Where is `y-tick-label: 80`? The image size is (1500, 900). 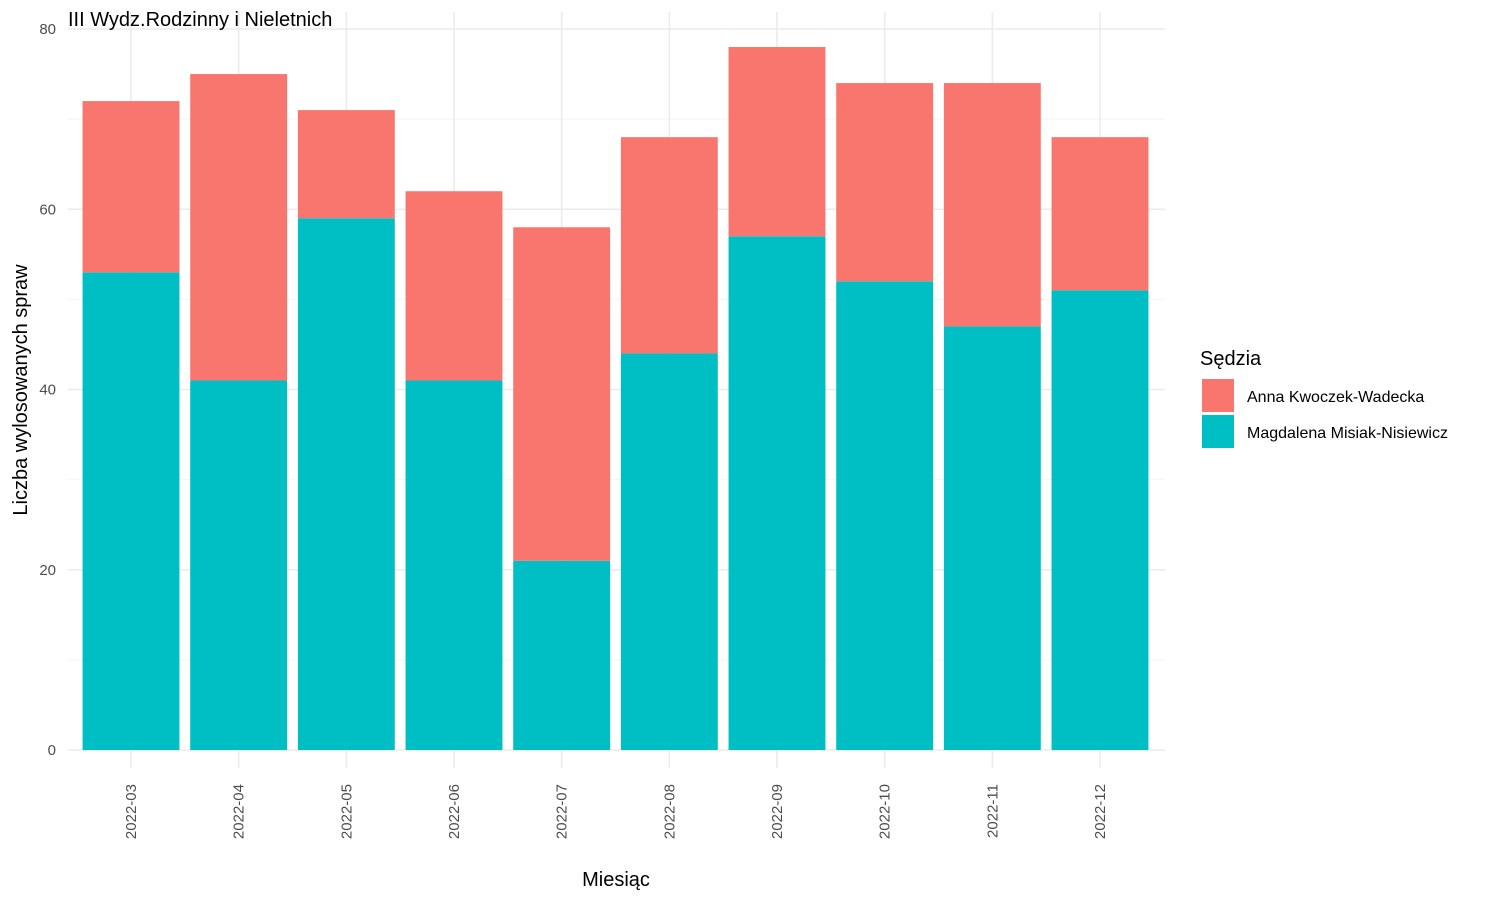
y-tick-label: 80 is located at coordinates (47, 29).